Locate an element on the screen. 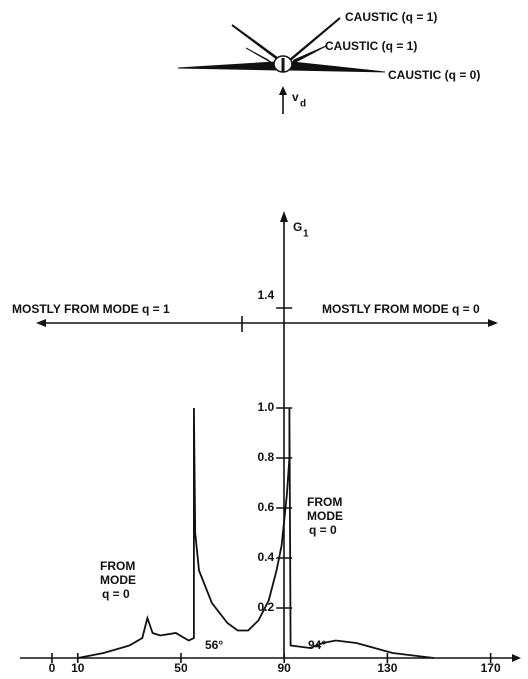 Image resolution: width=528 pixels, height=679 pixels. x-tick-label: 170 is located at coordinates (491, 667).